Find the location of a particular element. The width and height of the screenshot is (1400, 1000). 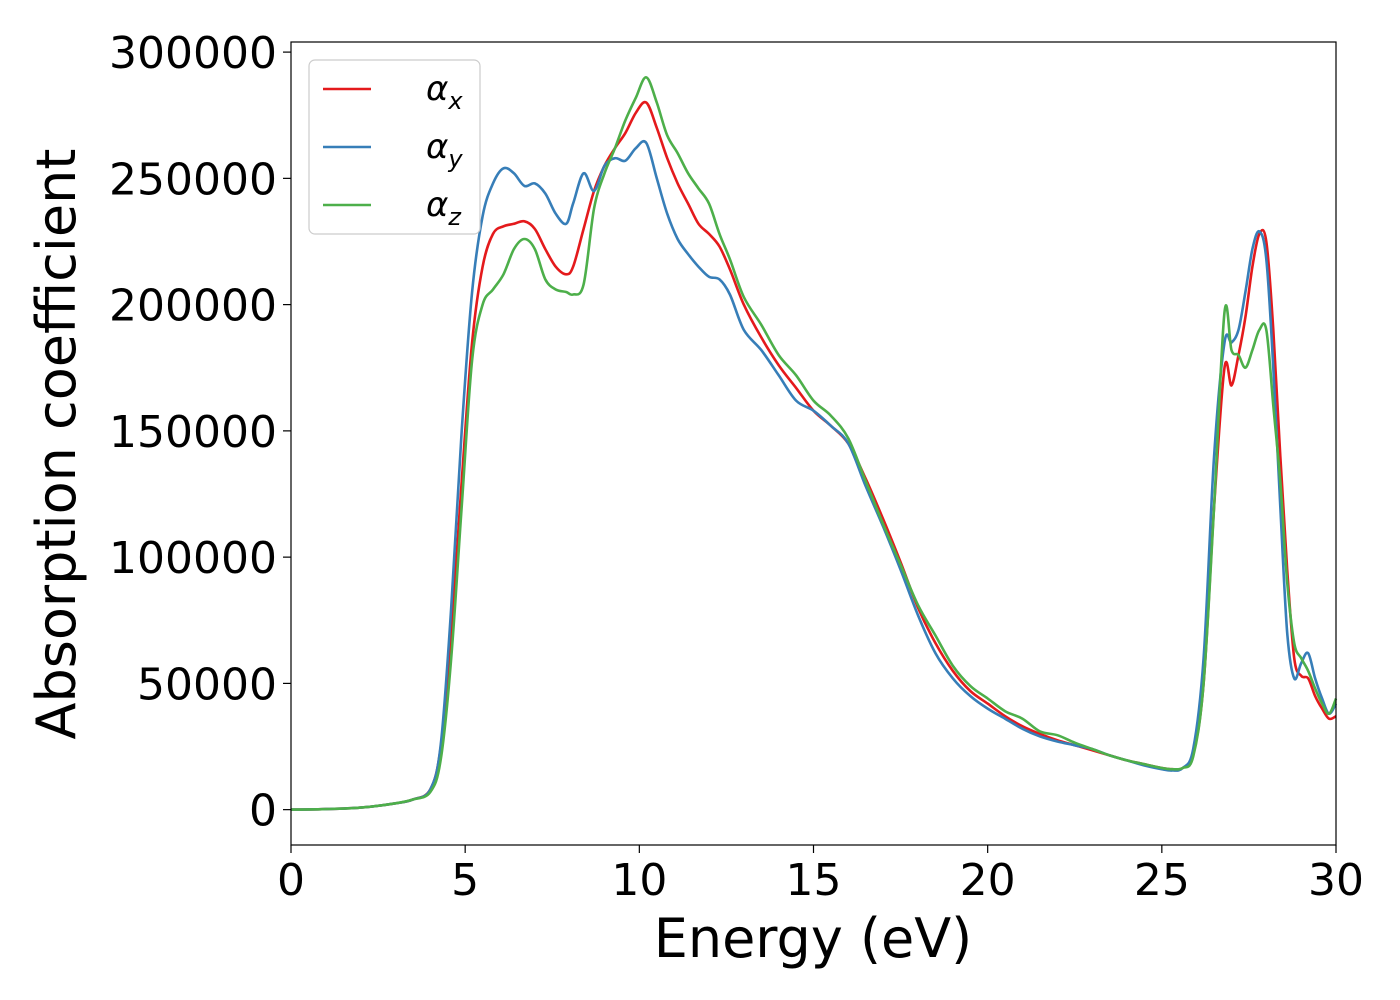

x-tick-label: 30 is located at coordinates (1336, 880).